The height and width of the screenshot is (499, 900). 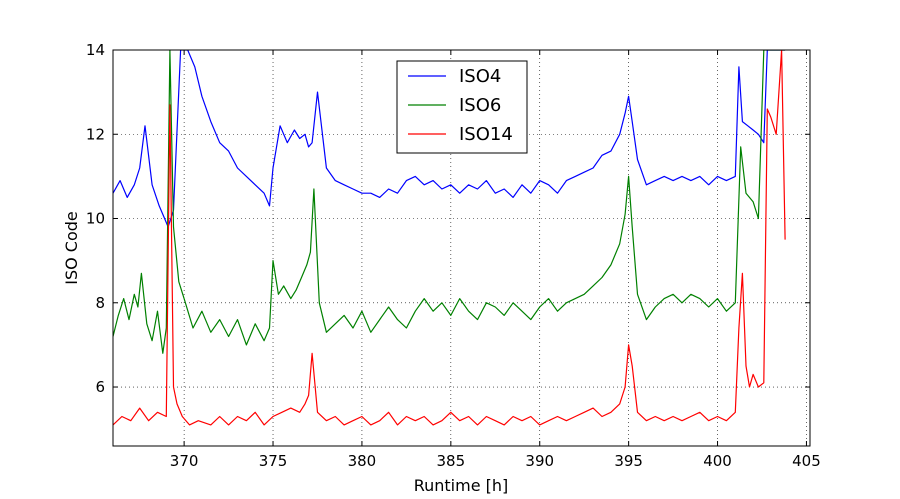 I want to click on x-tick-label: 385, so click(x=451, y=461).